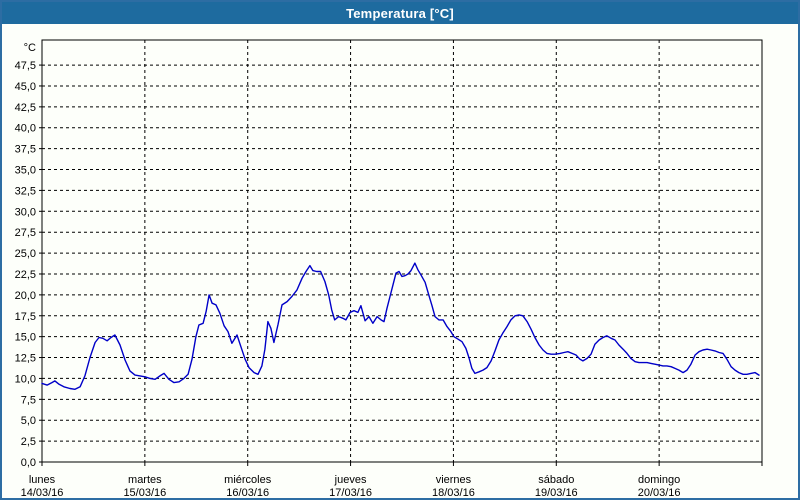 Image resolution: width=800 pixels, height=500 pixels. I want to click on window-title: Temperatura [°C], so click(400, 13).